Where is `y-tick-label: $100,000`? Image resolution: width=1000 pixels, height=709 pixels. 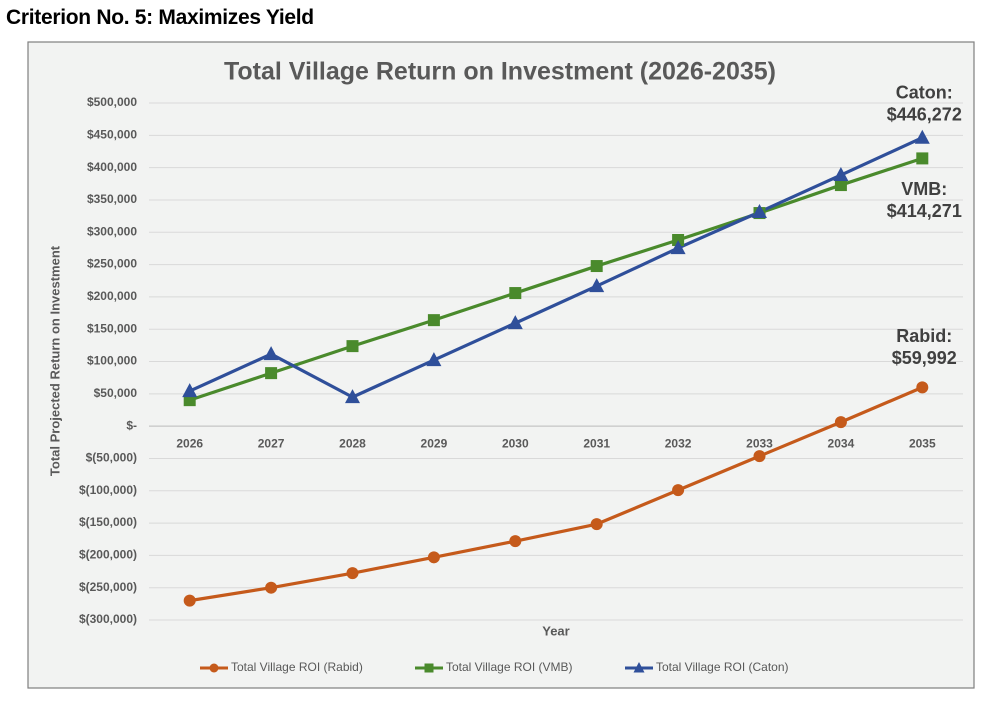
y-tick-label: $100,000 is located at coordinates (112, 361).